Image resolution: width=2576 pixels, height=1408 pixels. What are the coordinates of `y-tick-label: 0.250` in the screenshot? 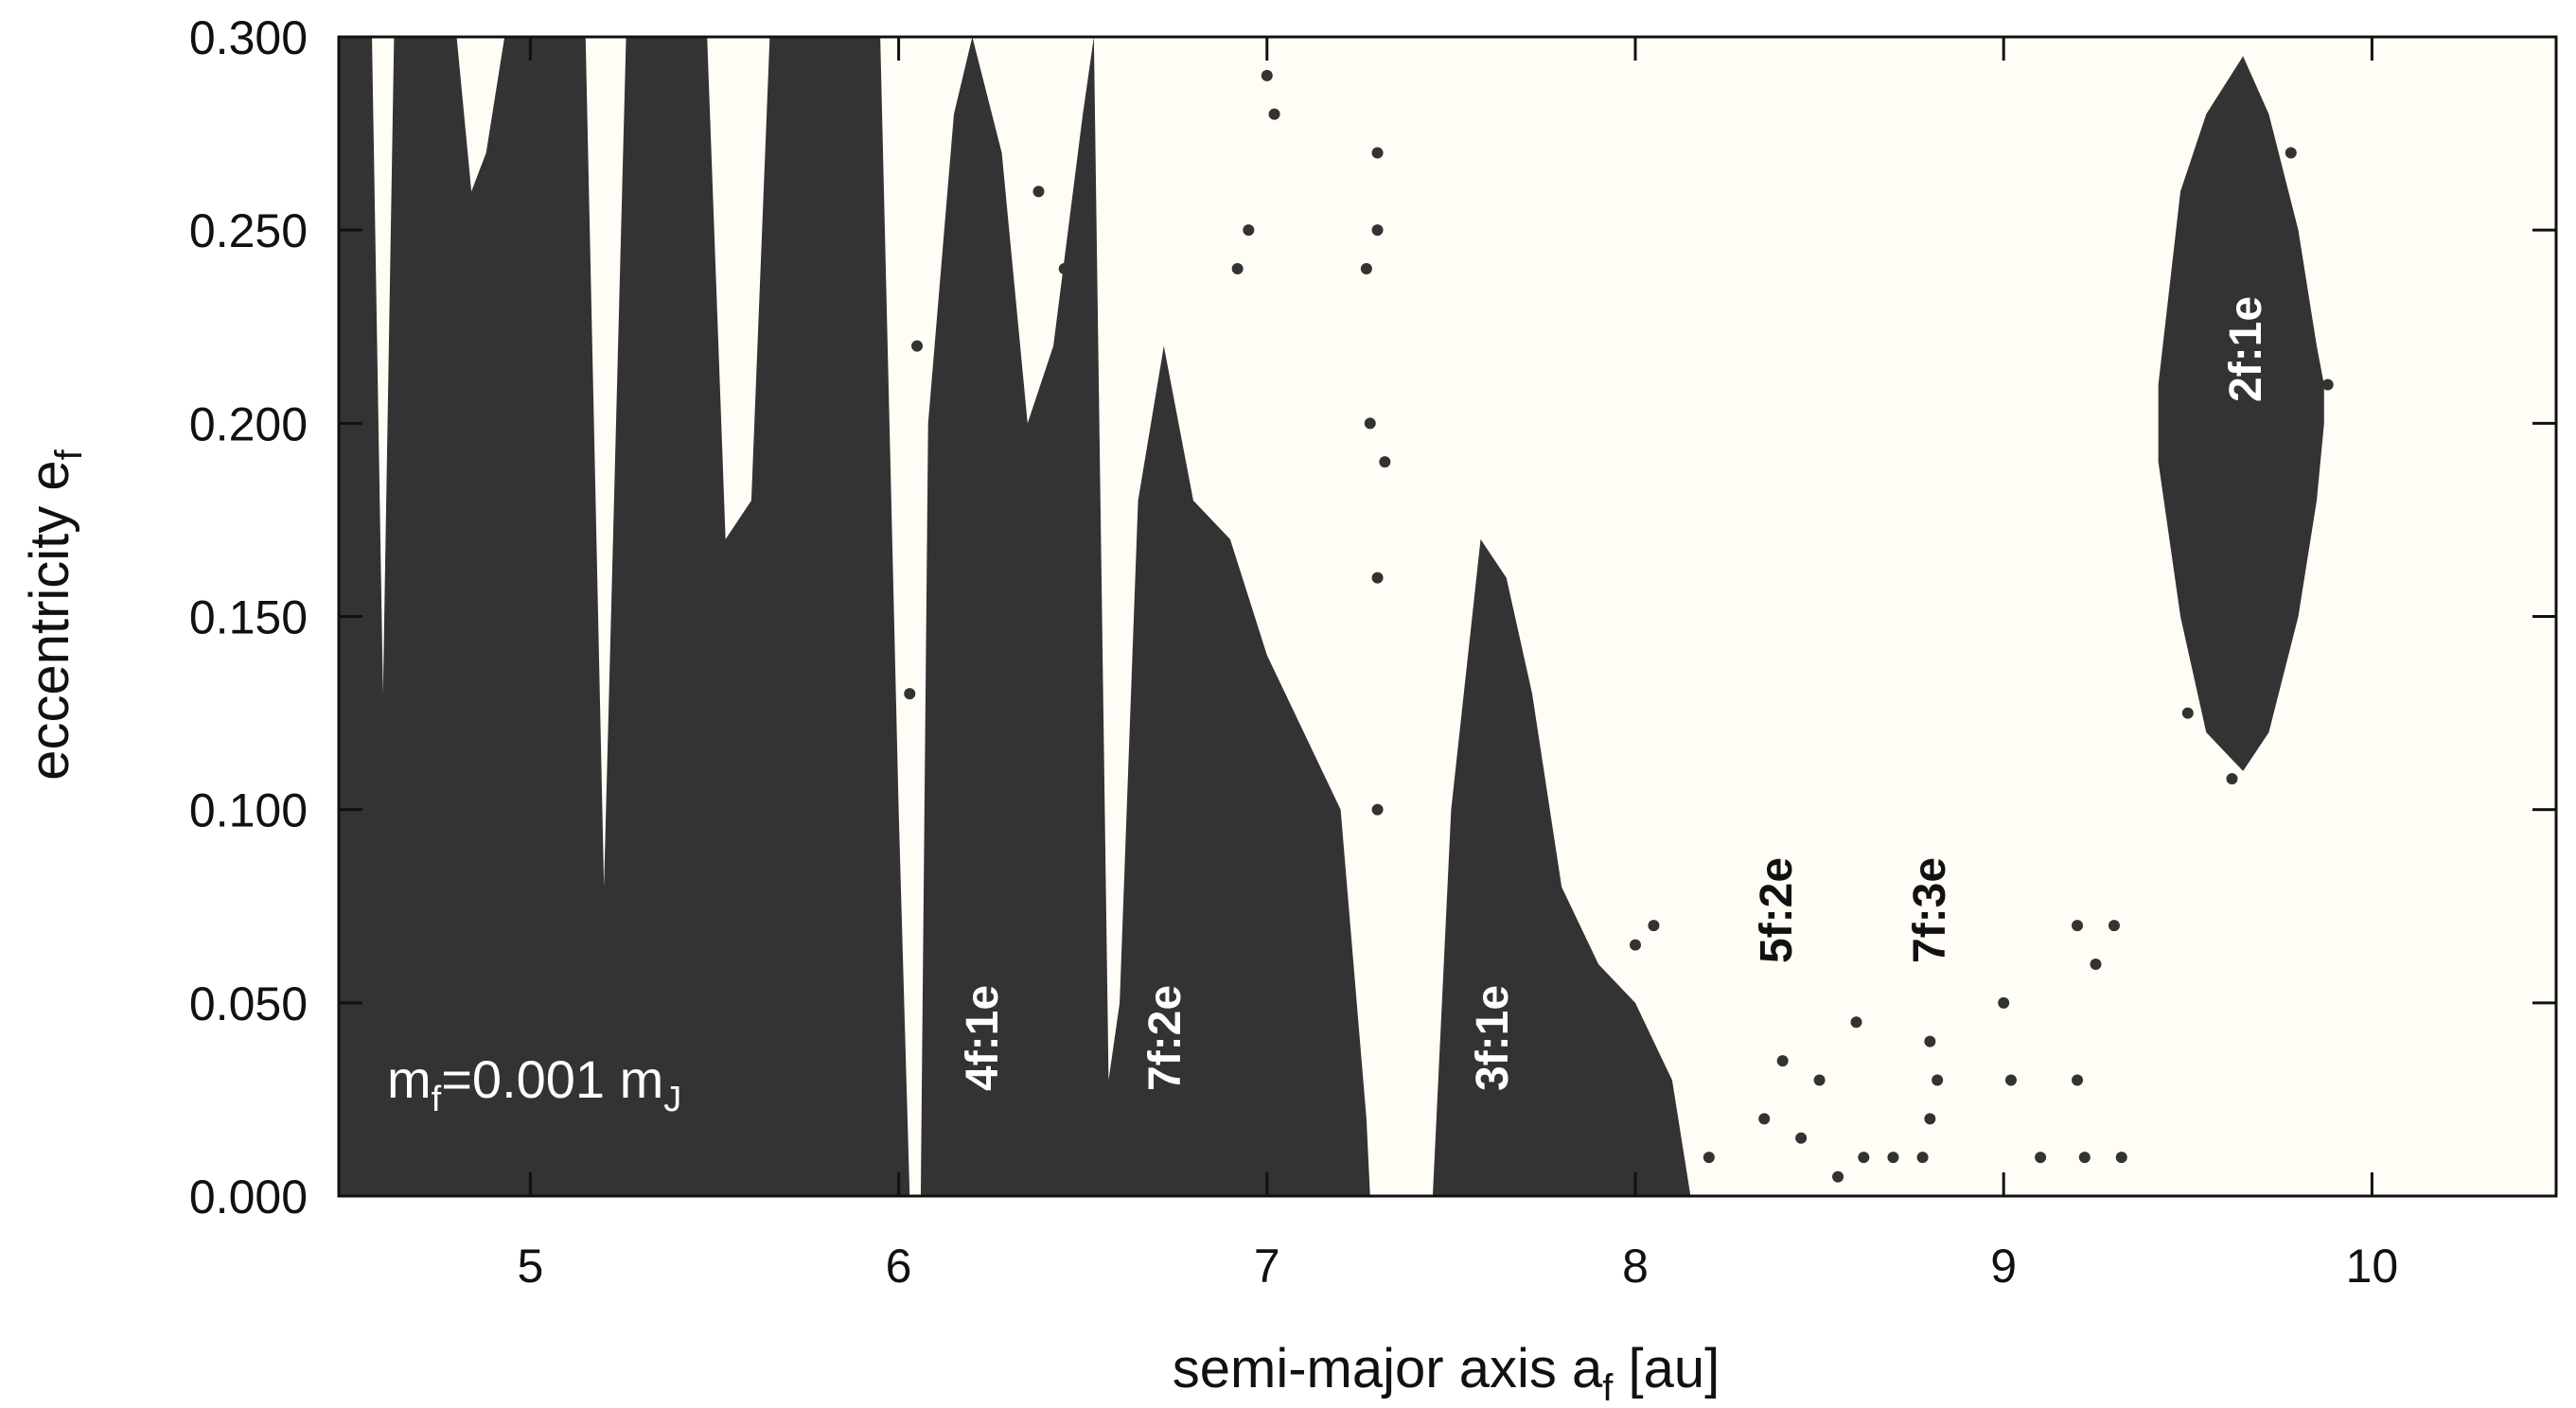 It's located at (248, 231).